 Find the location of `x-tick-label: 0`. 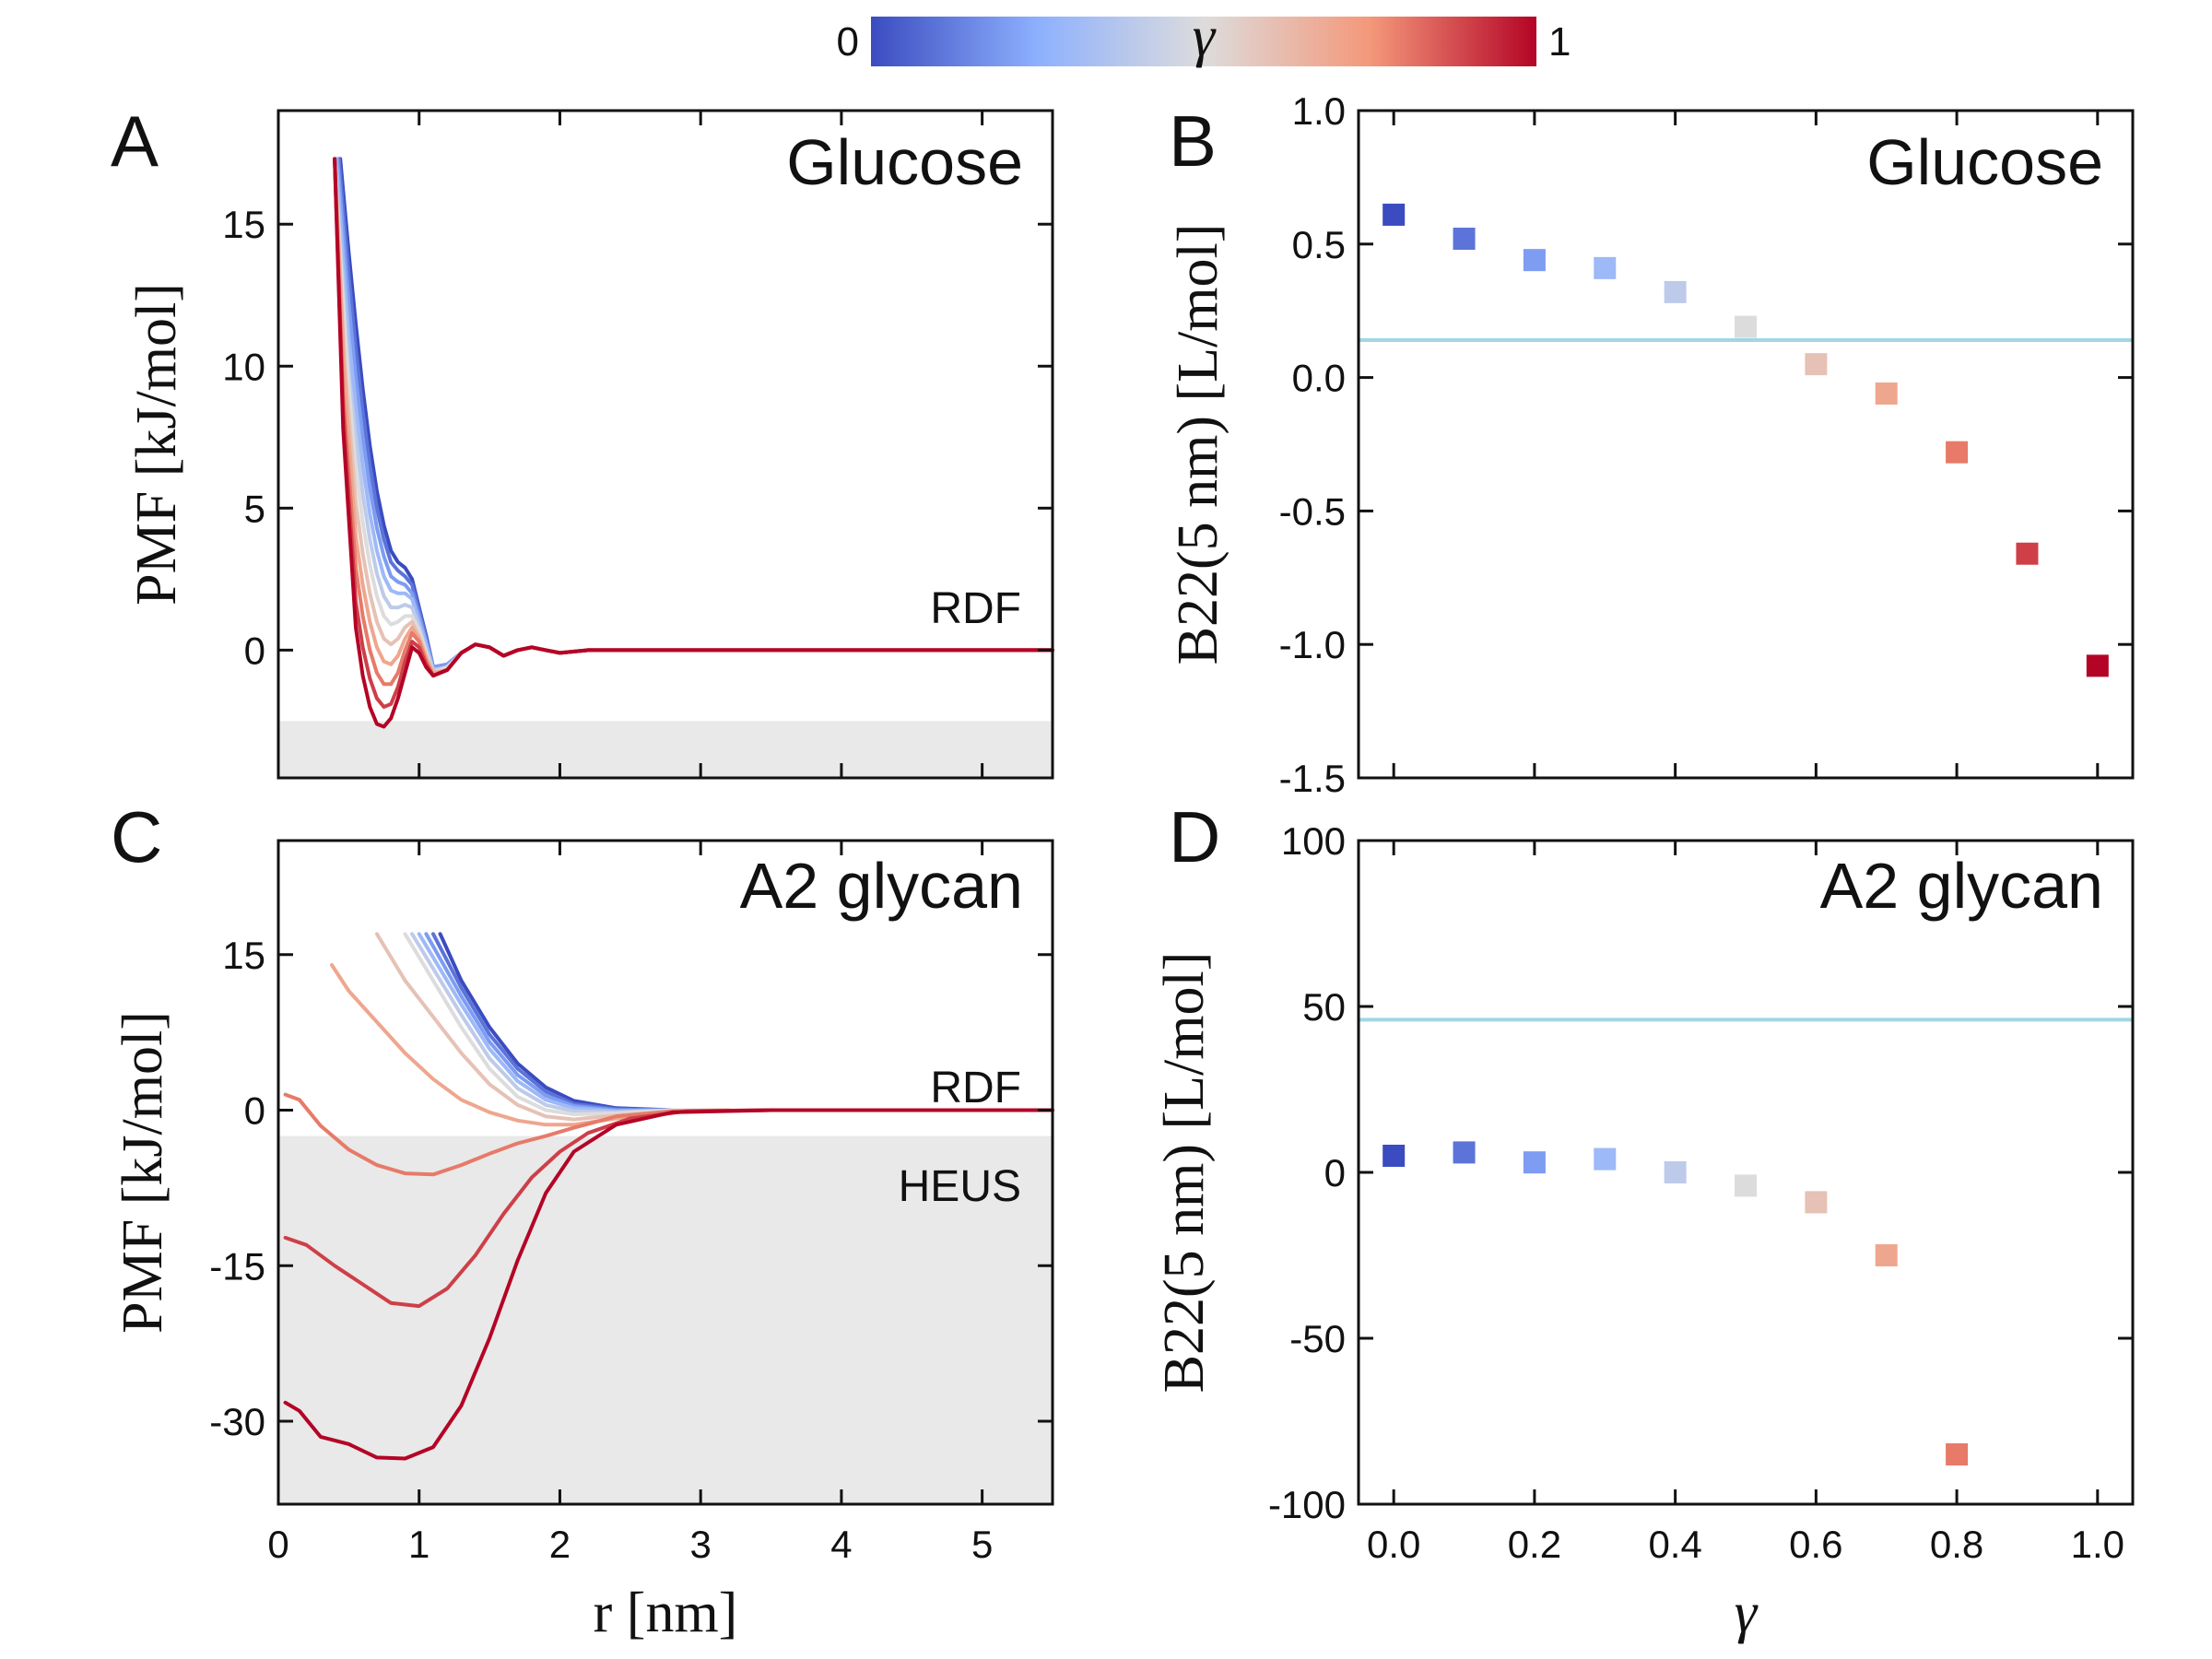

x-tick-label: 0 is located at coordinates (277, 1544).